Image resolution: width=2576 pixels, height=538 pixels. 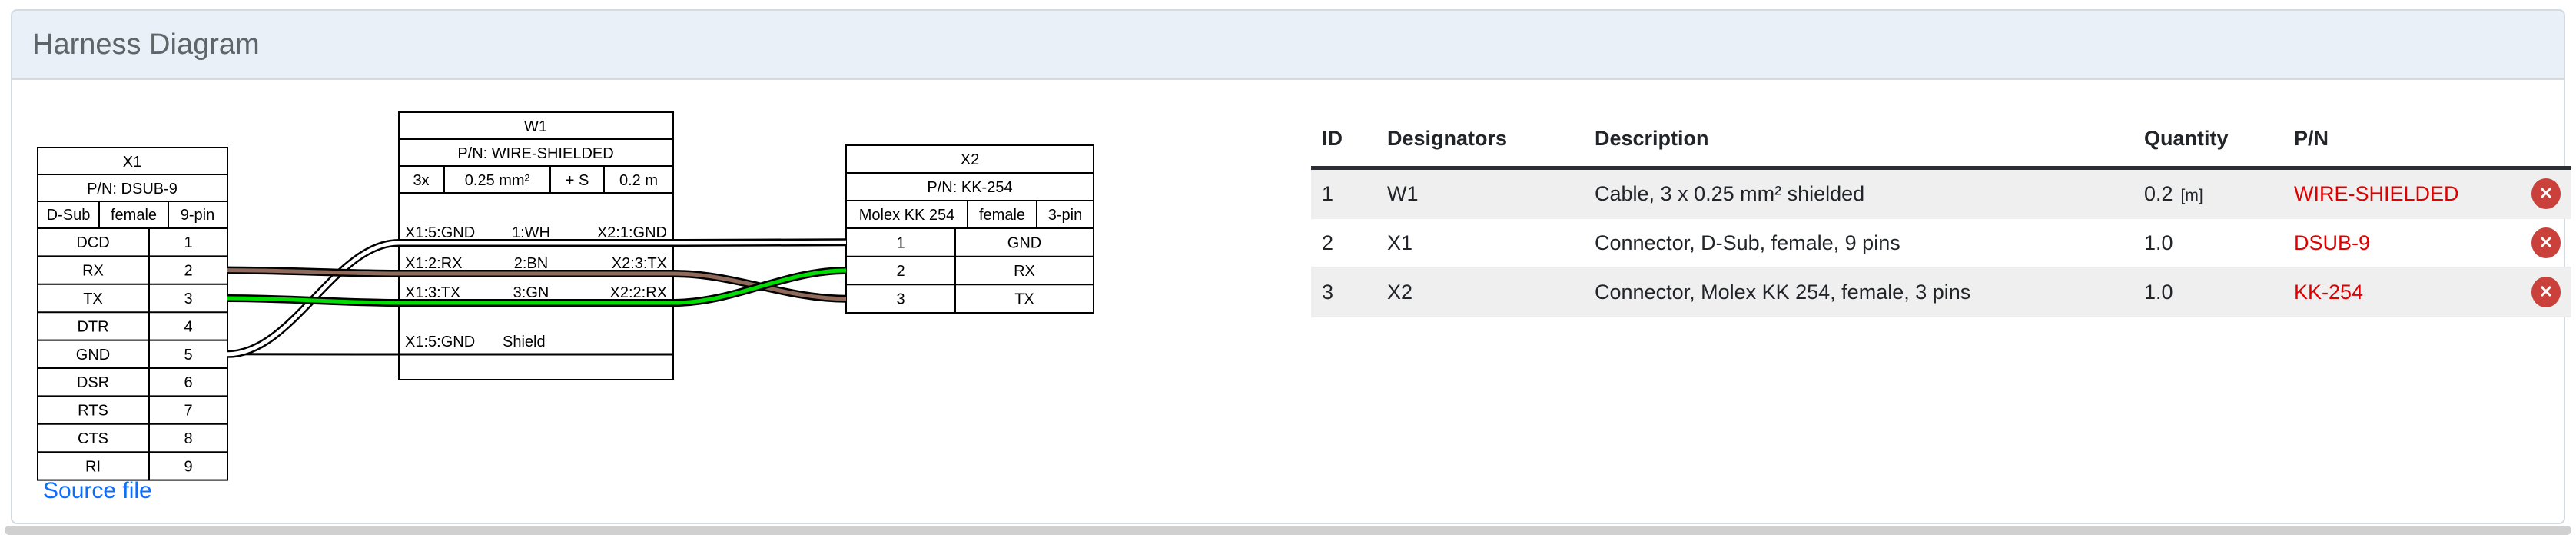 I want to click on wire-label-from: X1:5:GND, so click(x=440, y=232).